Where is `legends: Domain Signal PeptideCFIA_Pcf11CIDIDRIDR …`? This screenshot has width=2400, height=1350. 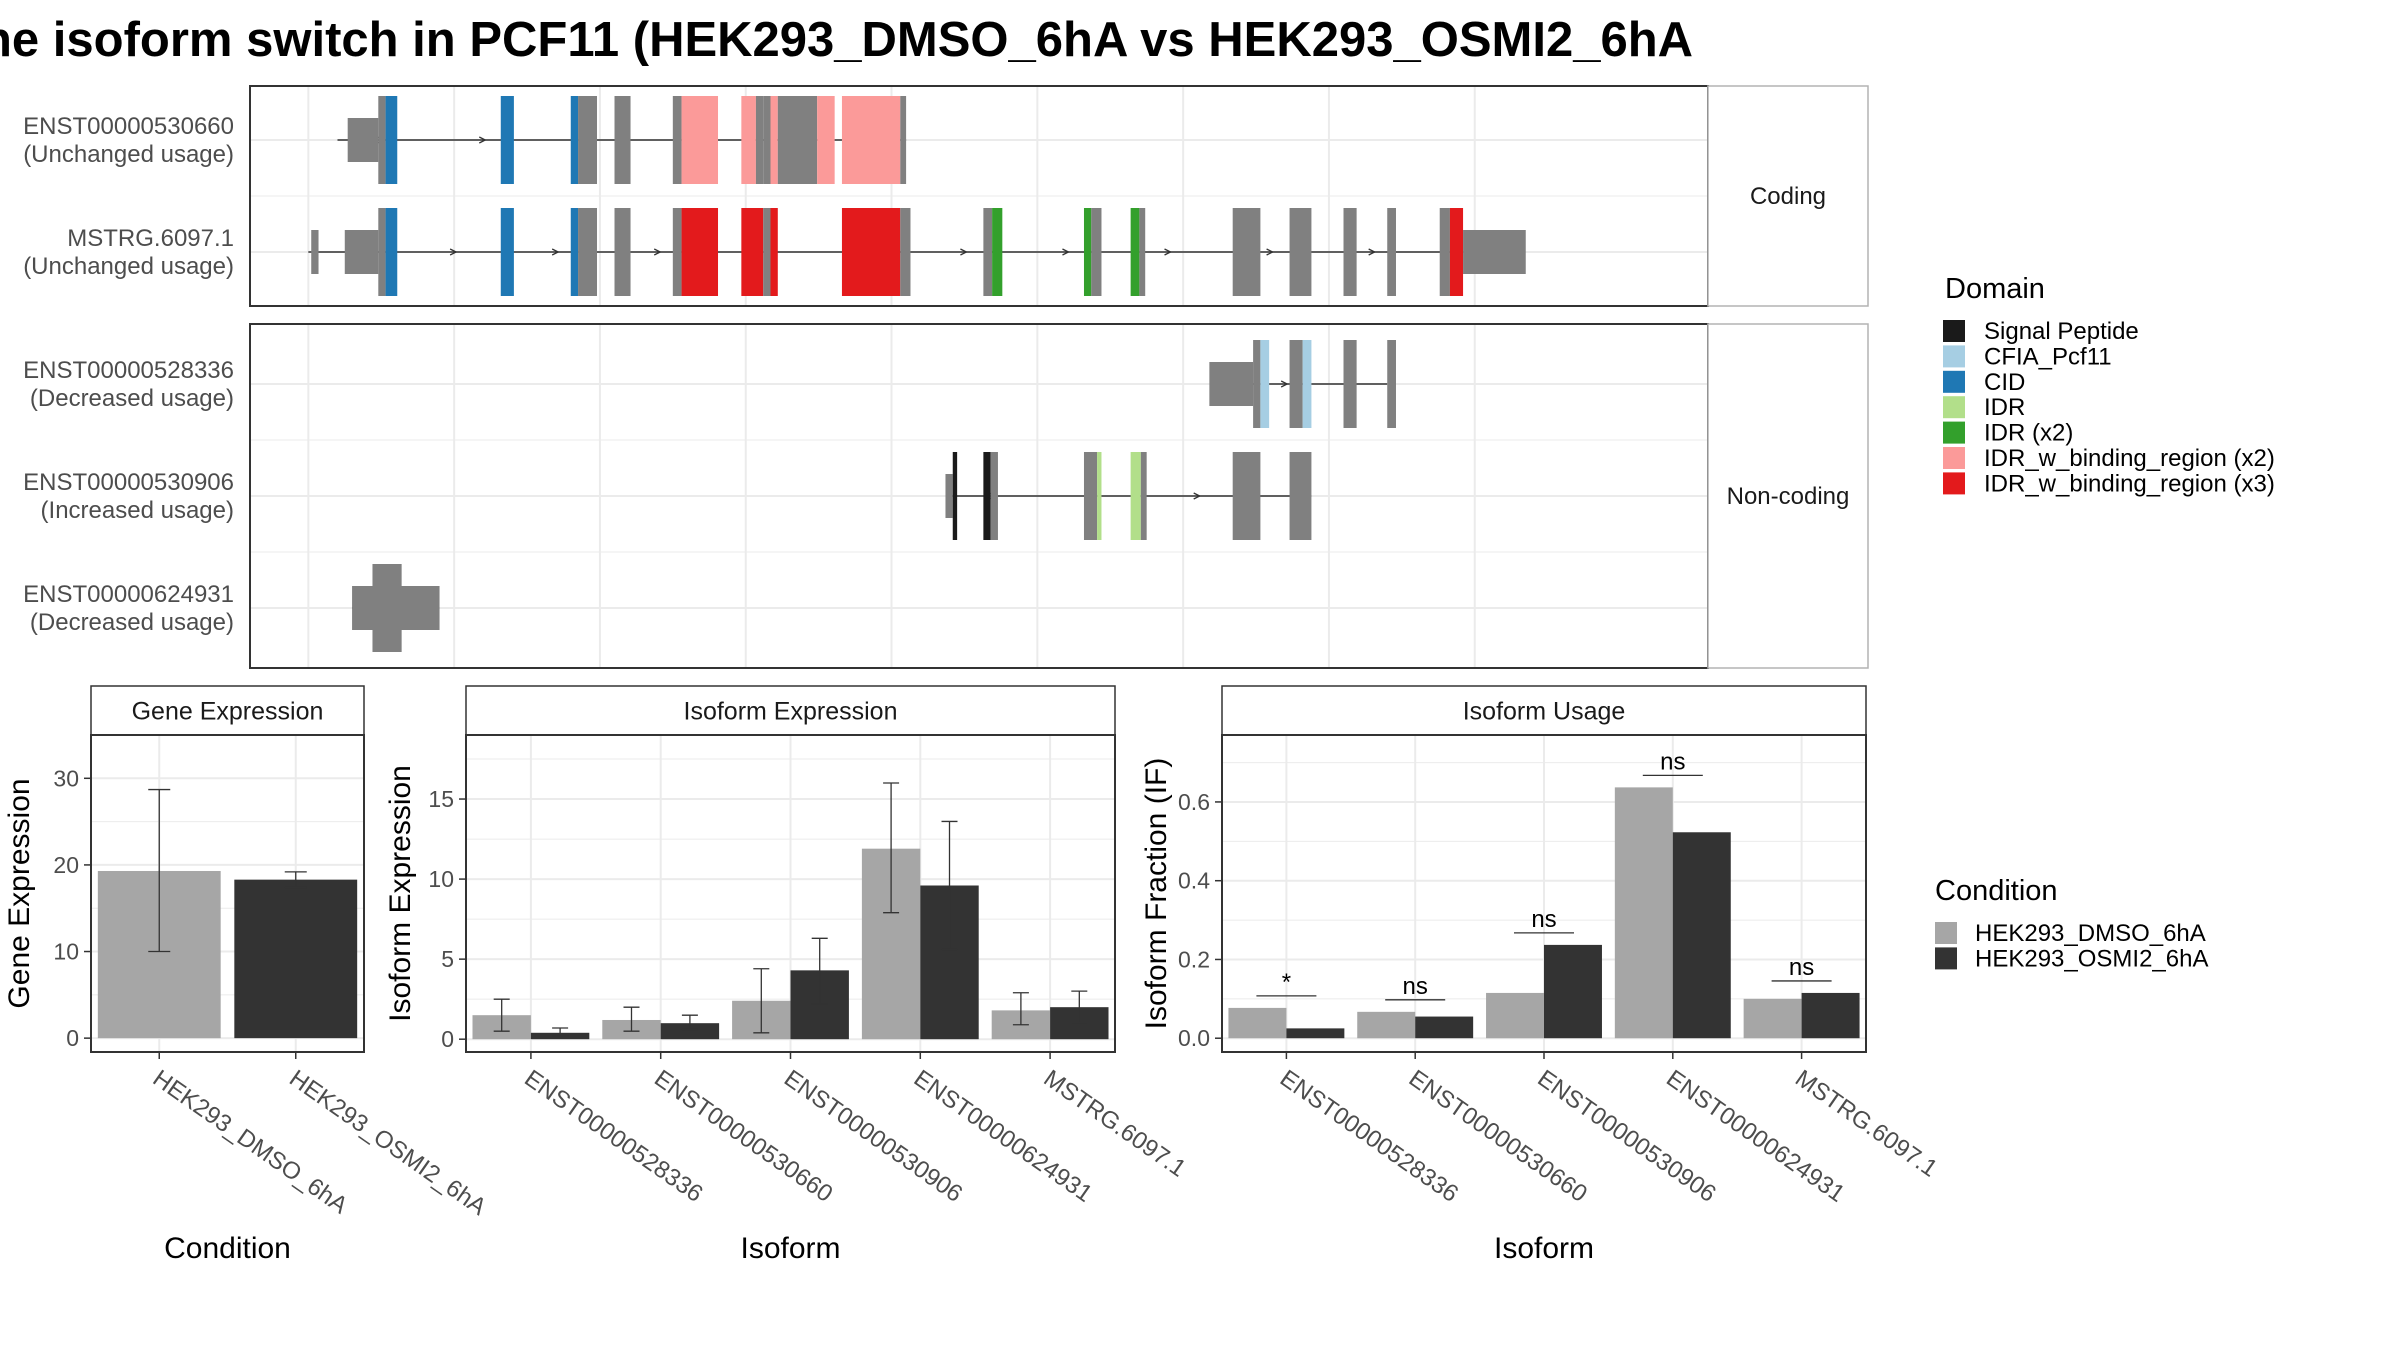 legends: Domain Signal PeptideCFIA_Pcf11CIDIDRIDR … is located at coordinates (2105, 622).